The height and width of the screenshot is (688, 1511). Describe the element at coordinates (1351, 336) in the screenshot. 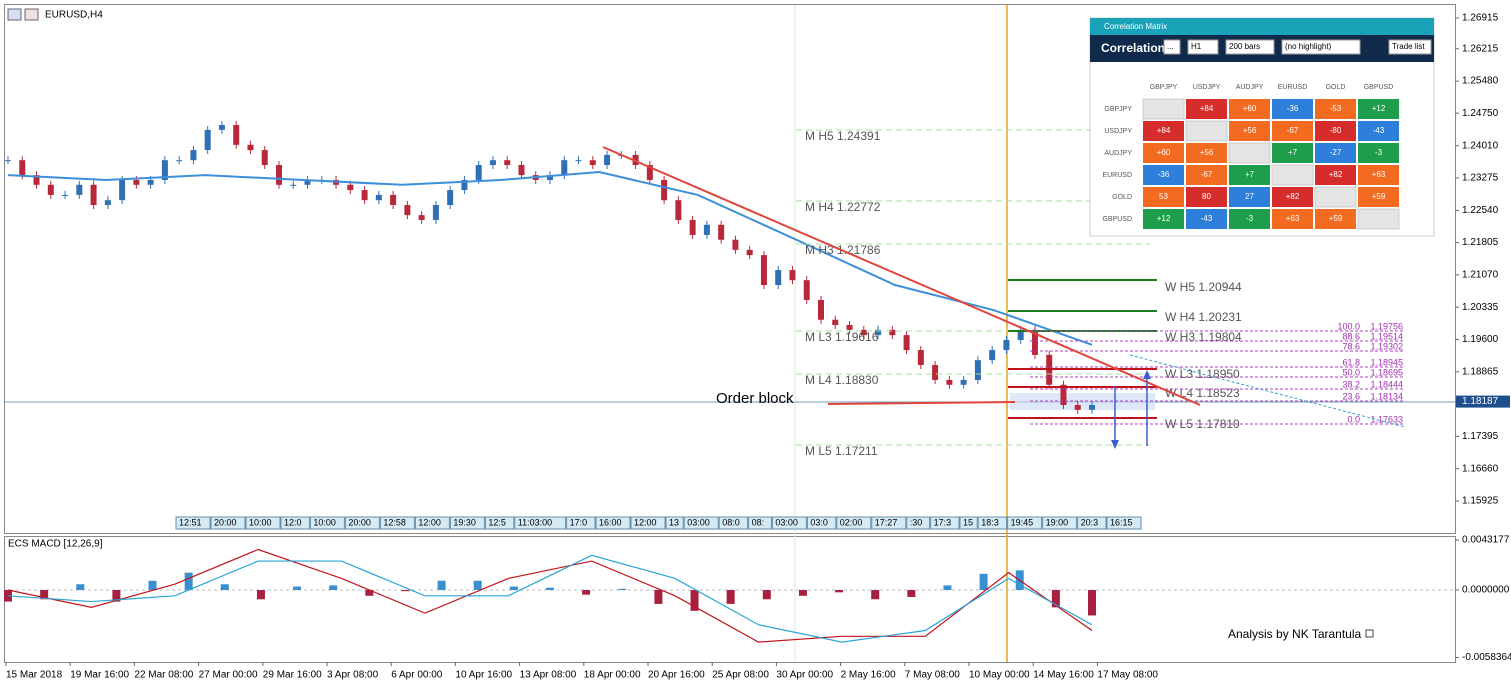

I see `fib-level: 88.6` at that location.